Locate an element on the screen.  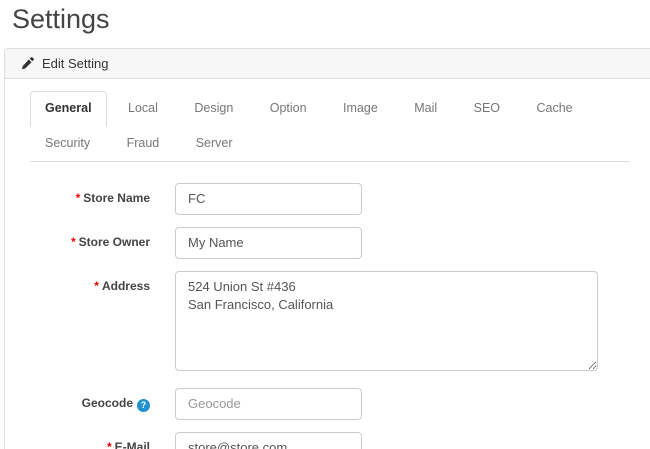
email-input is located at coordinates (268, 440).